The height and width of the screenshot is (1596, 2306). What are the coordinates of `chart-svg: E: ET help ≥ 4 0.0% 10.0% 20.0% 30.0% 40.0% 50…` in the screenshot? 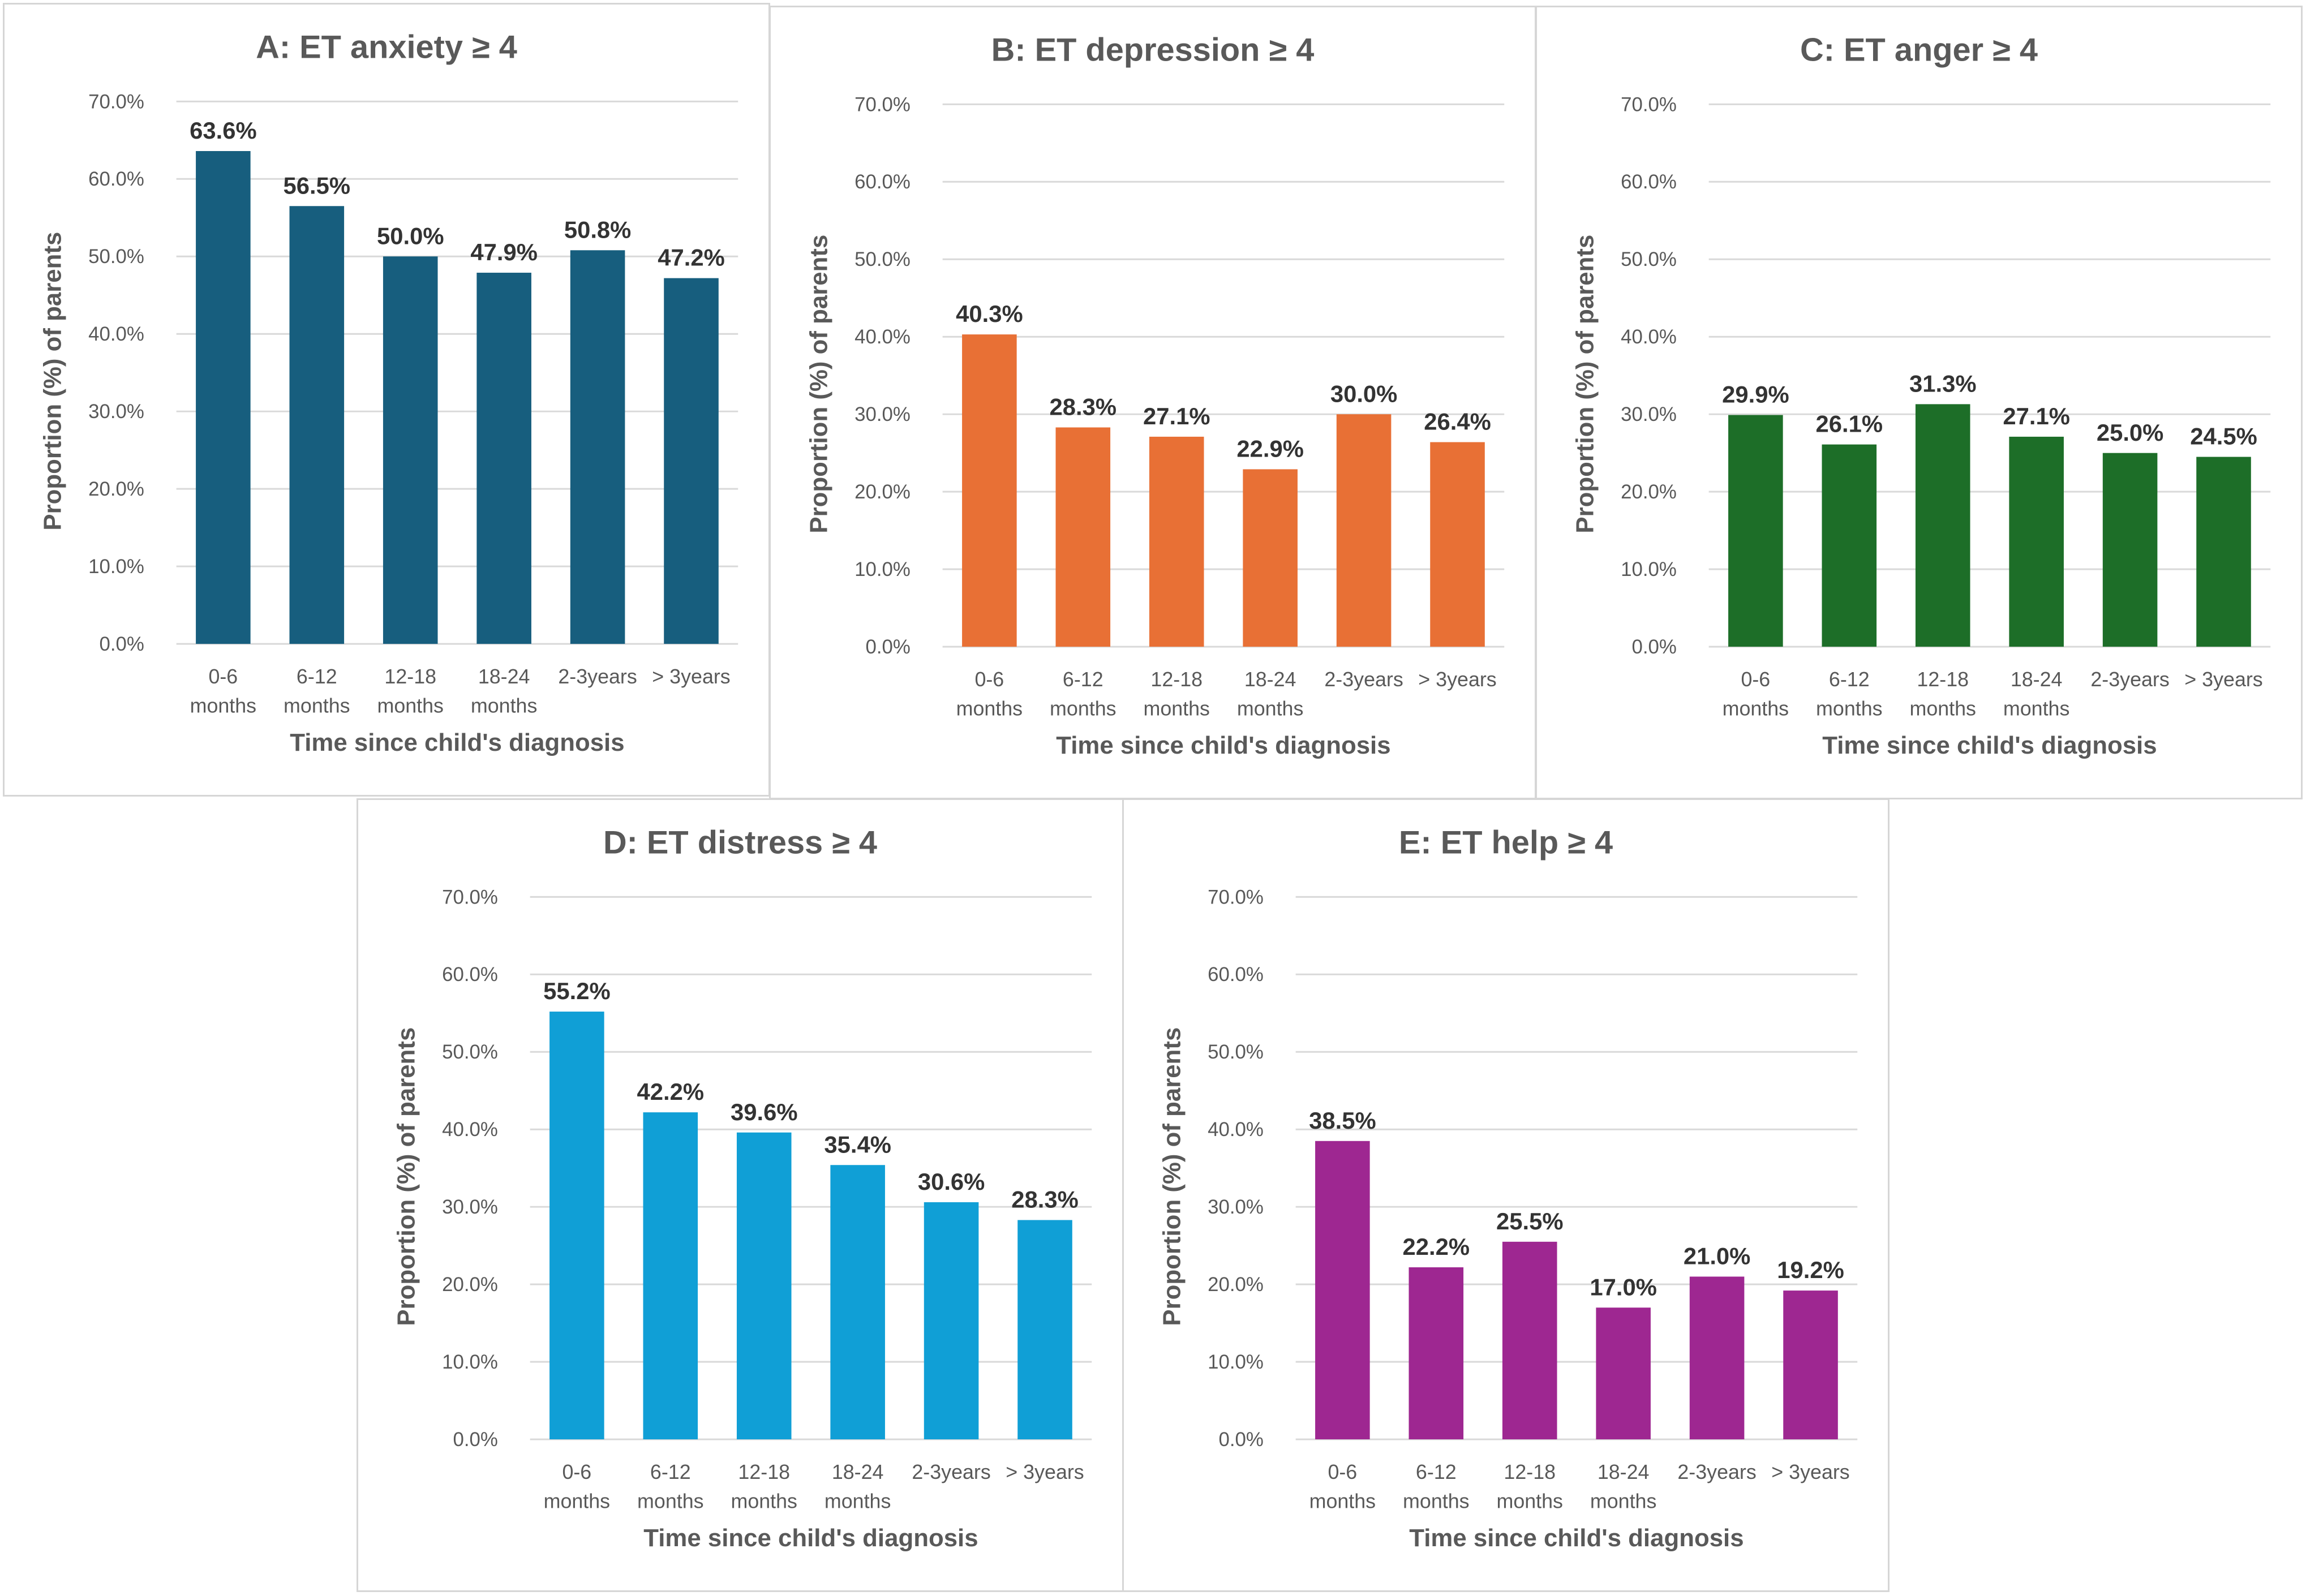 It's located at (1508, 1188).